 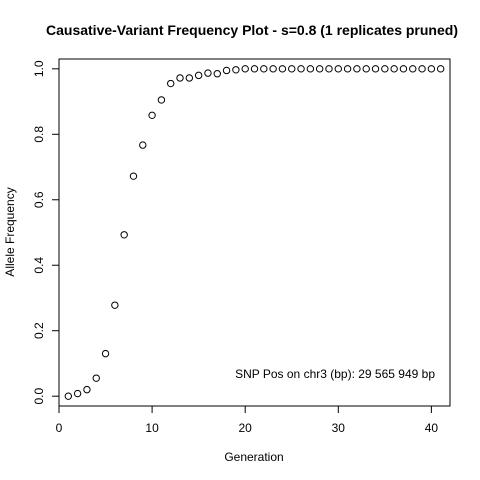 What do you see at coordinates (432, 428) in the screenshot?
I see `x-tick-label: 40` at bounding box center [432, 428].